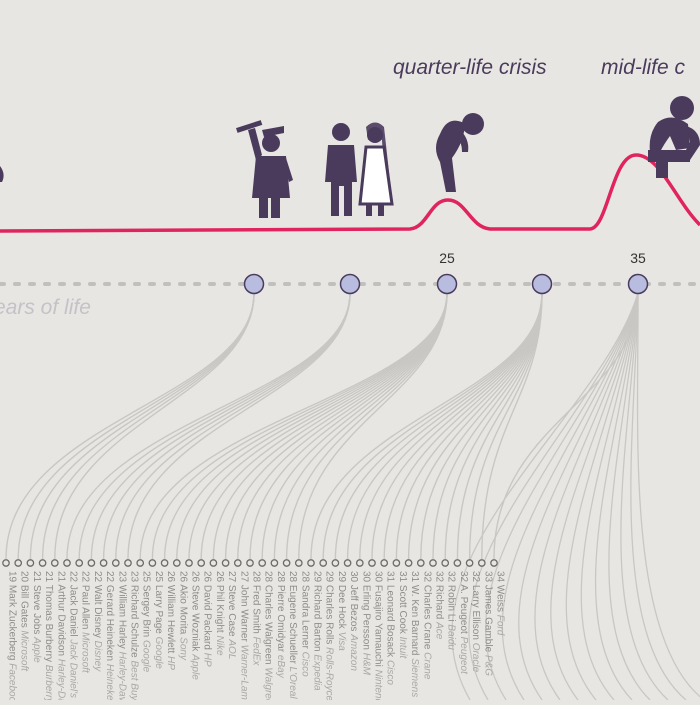 Image resolution: width=700 pixels, height=705 pixels. What do you see at coordinates (85, 622) in the screenshot?
I see `founder-label: 22 Paul Allen Microsoft` at bounding box center [85, 622].